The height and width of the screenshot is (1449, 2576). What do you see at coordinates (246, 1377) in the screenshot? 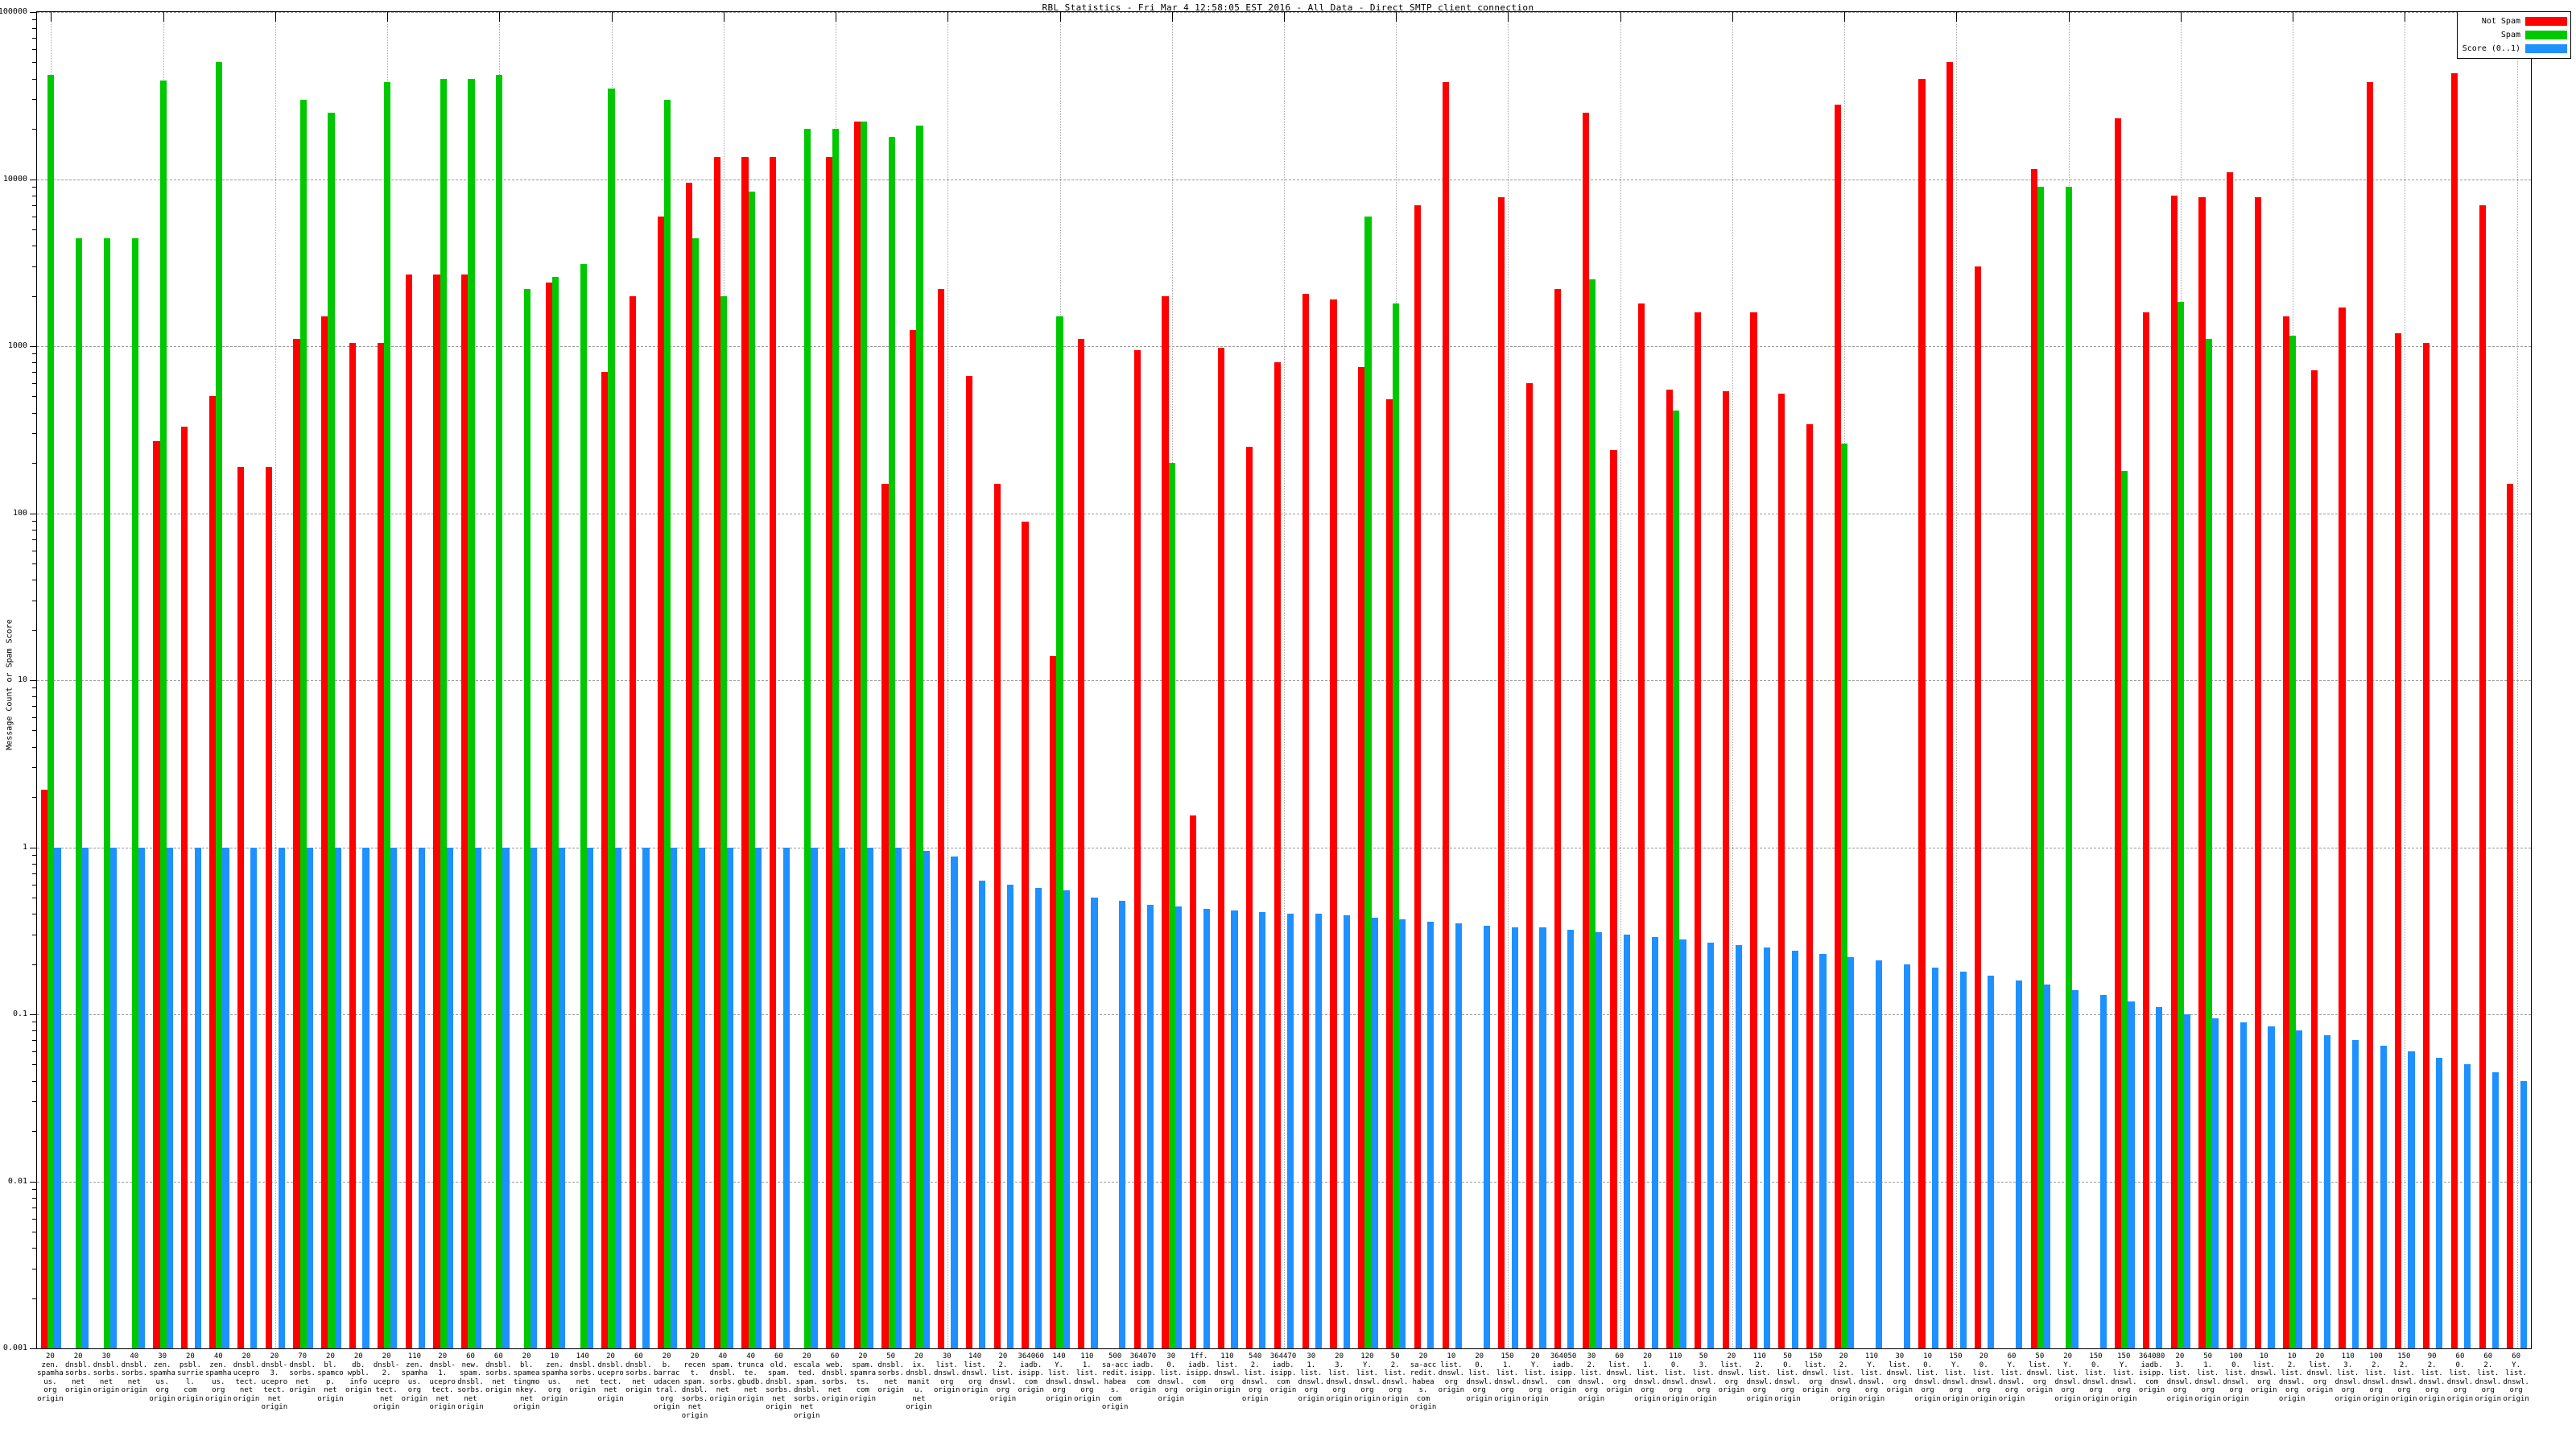
I see `x-axis-tick-label: 20 dnsbl. uceprotect. net origin` at bounding box center [246, 1377].